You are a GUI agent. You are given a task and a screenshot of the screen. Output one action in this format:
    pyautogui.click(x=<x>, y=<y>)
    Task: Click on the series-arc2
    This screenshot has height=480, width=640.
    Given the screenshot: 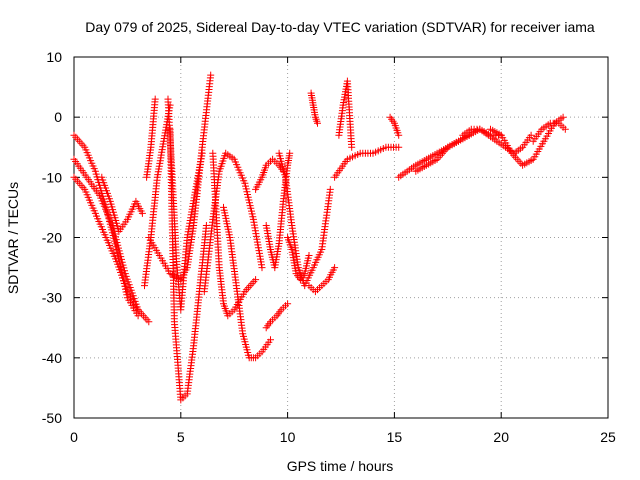 What is the action you would take?
    pyautogui.click(x=111, y=240)
    